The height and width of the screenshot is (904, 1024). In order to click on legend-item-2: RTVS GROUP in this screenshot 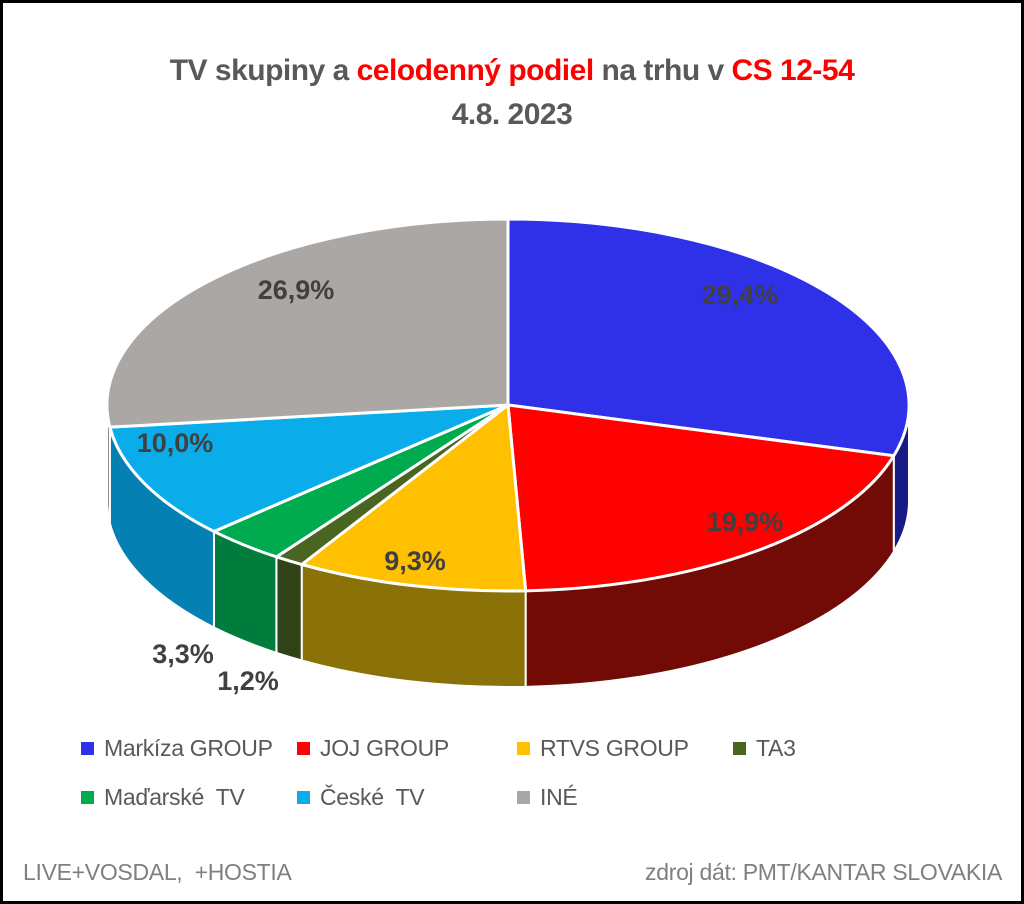, I will do `click(625, 748)`.